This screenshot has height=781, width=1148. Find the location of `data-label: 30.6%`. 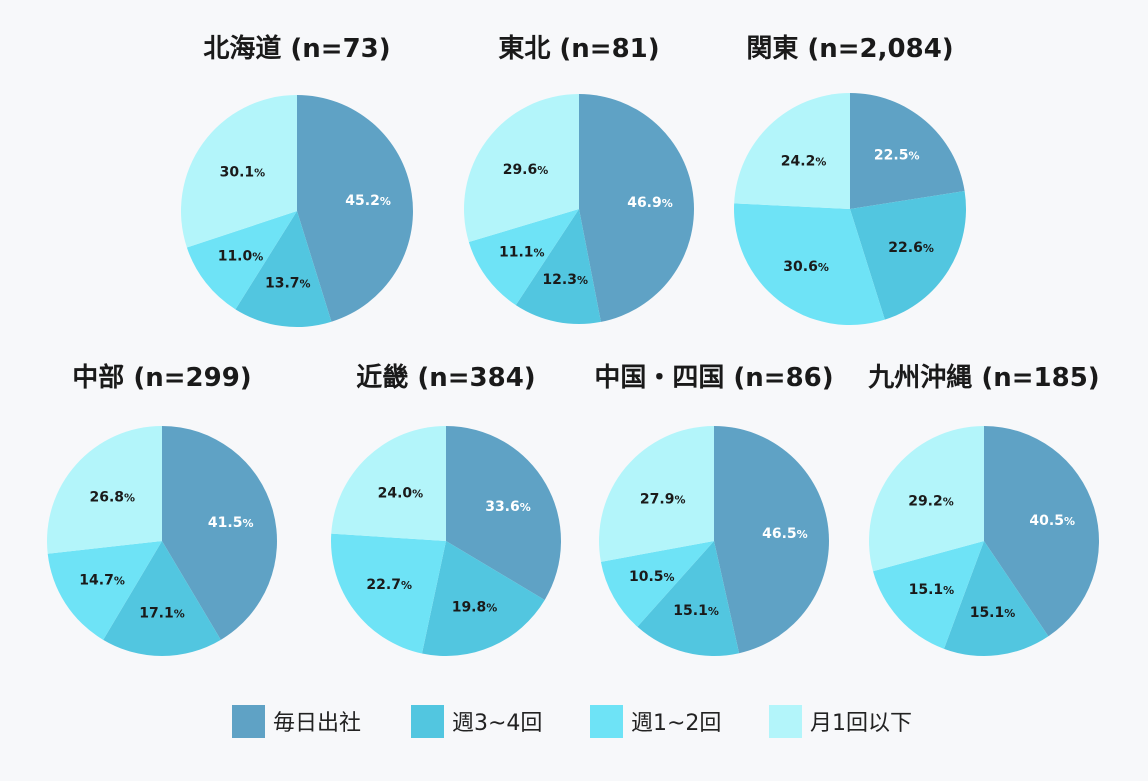

data-label: 30.6% is located at coordinates (806, 267).